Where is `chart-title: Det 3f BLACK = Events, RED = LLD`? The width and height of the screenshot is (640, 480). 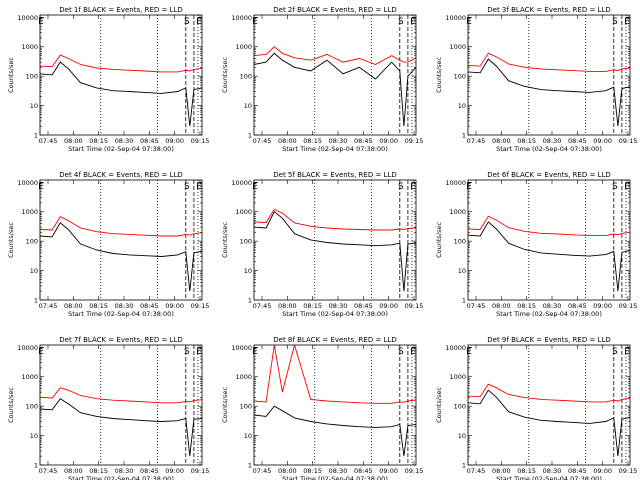 chart-title: Det 3f BLACK = Events, RED = LLD is located at coordinates (548, 10).